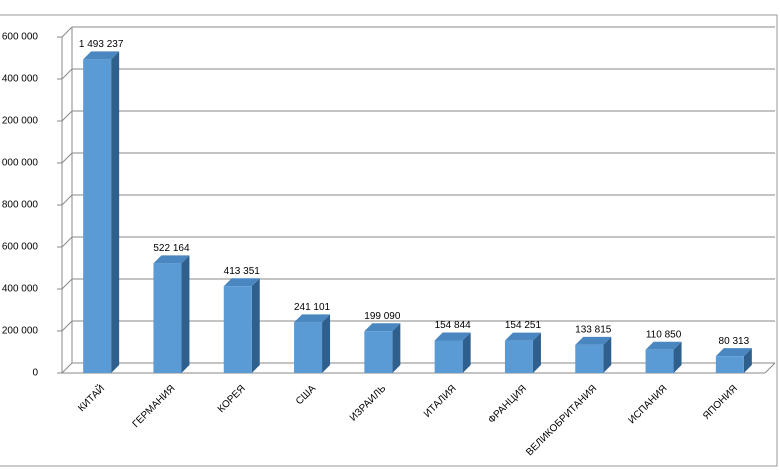  What do you see at coordinates (664, 334) in the screenshot?
I see `value-label: 110 850` at bounding box center [664, 334].